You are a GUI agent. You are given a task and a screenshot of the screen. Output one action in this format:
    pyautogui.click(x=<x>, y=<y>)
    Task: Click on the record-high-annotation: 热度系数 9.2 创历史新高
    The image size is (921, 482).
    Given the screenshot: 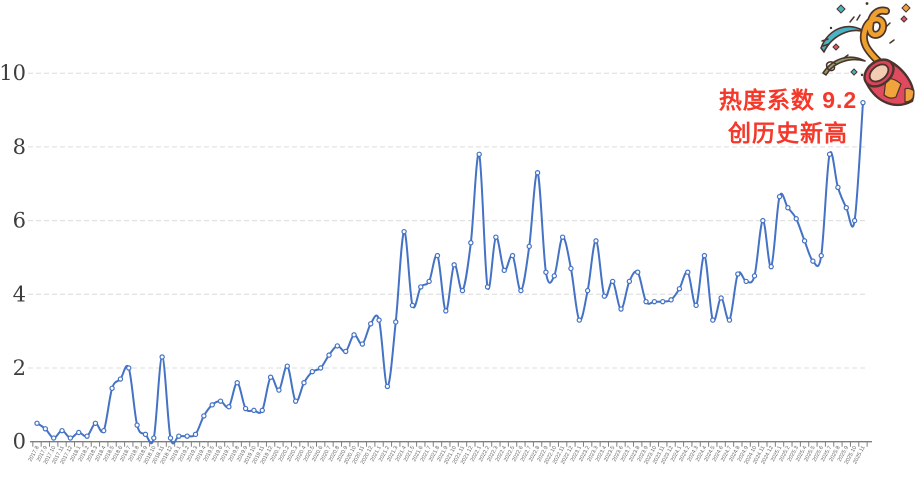 What is the action you would take?
    pyautogui.click(x=788, y=117)
    